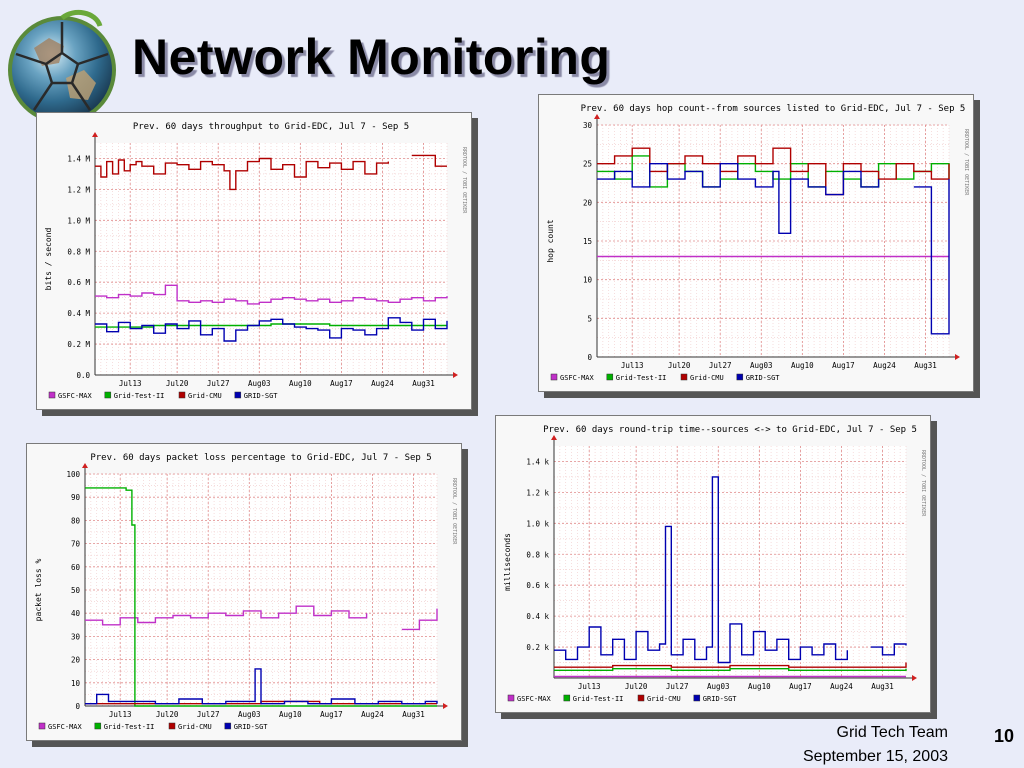 The image size is (1024, 768). I want to click on y-tick-label: 100, so click(73, 474).